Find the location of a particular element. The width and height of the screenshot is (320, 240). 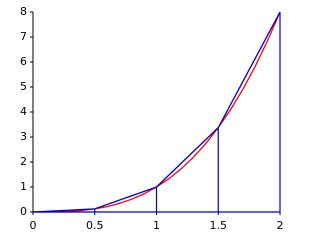

y-tick-label: 6 is located at coordinates (23, 61).